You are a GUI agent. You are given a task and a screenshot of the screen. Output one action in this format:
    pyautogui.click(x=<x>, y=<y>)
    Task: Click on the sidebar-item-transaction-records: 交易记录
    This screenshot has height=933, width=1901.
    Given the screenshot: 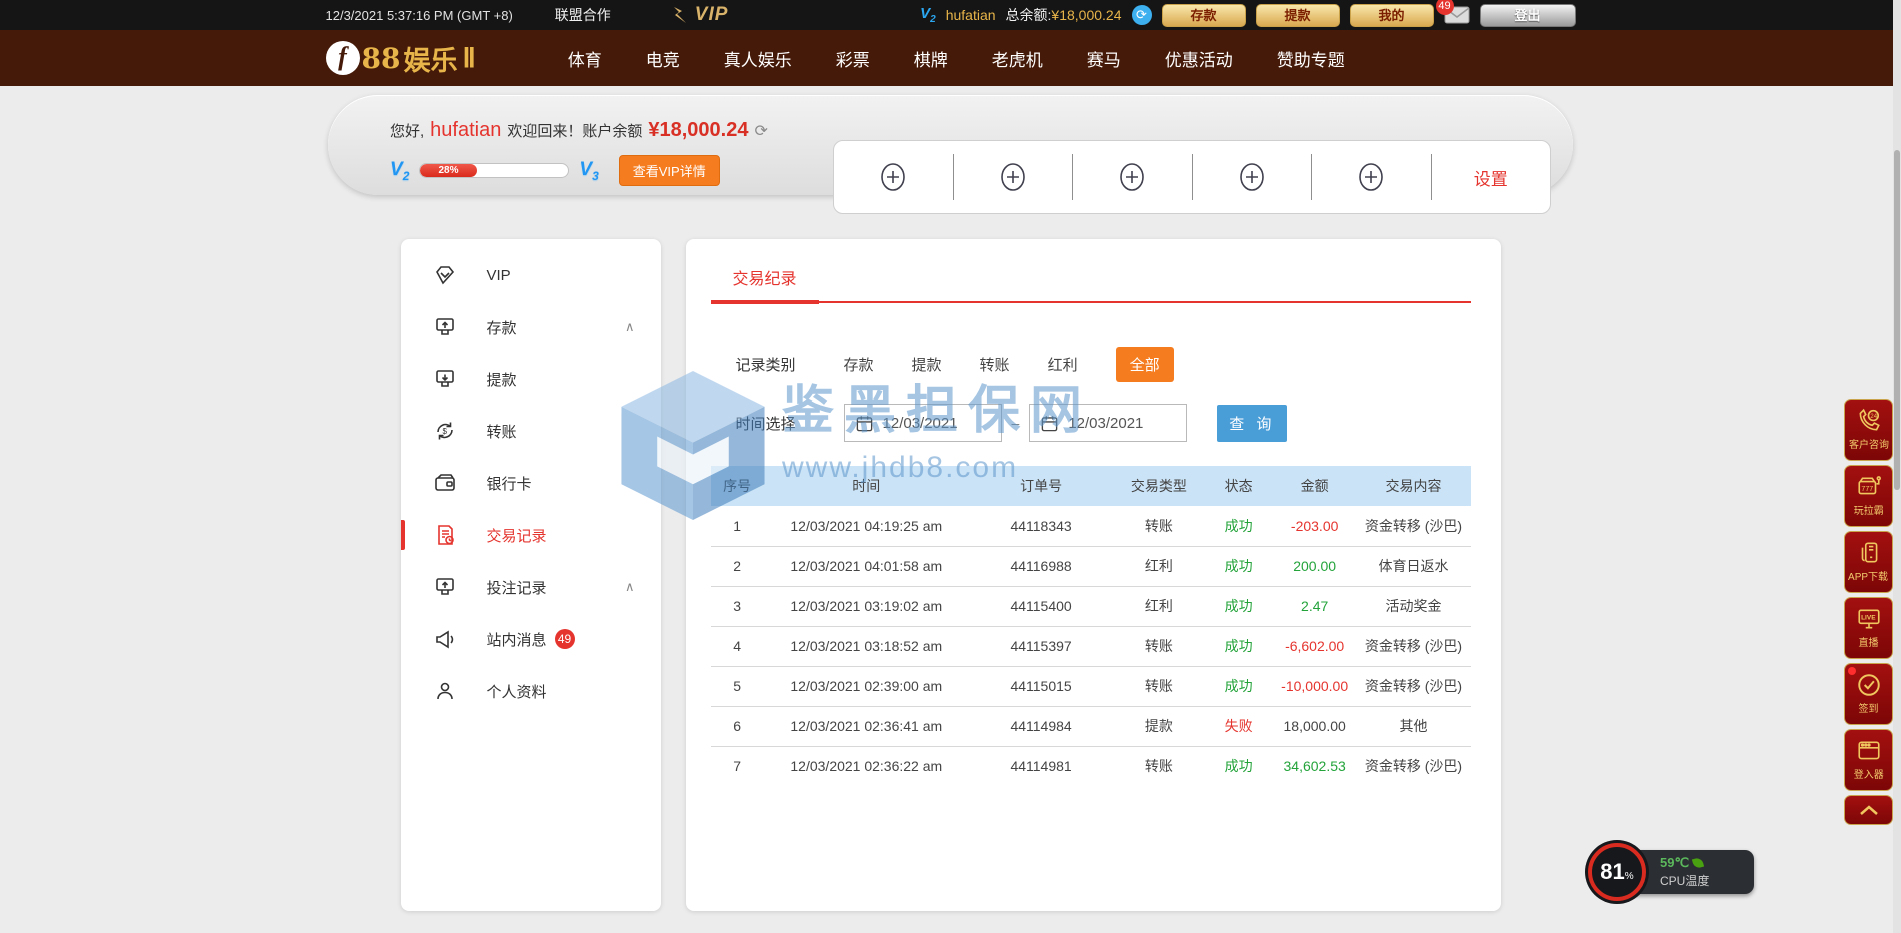 What is the action you would take?
    pyautogui.click(x=530, y=535)
    